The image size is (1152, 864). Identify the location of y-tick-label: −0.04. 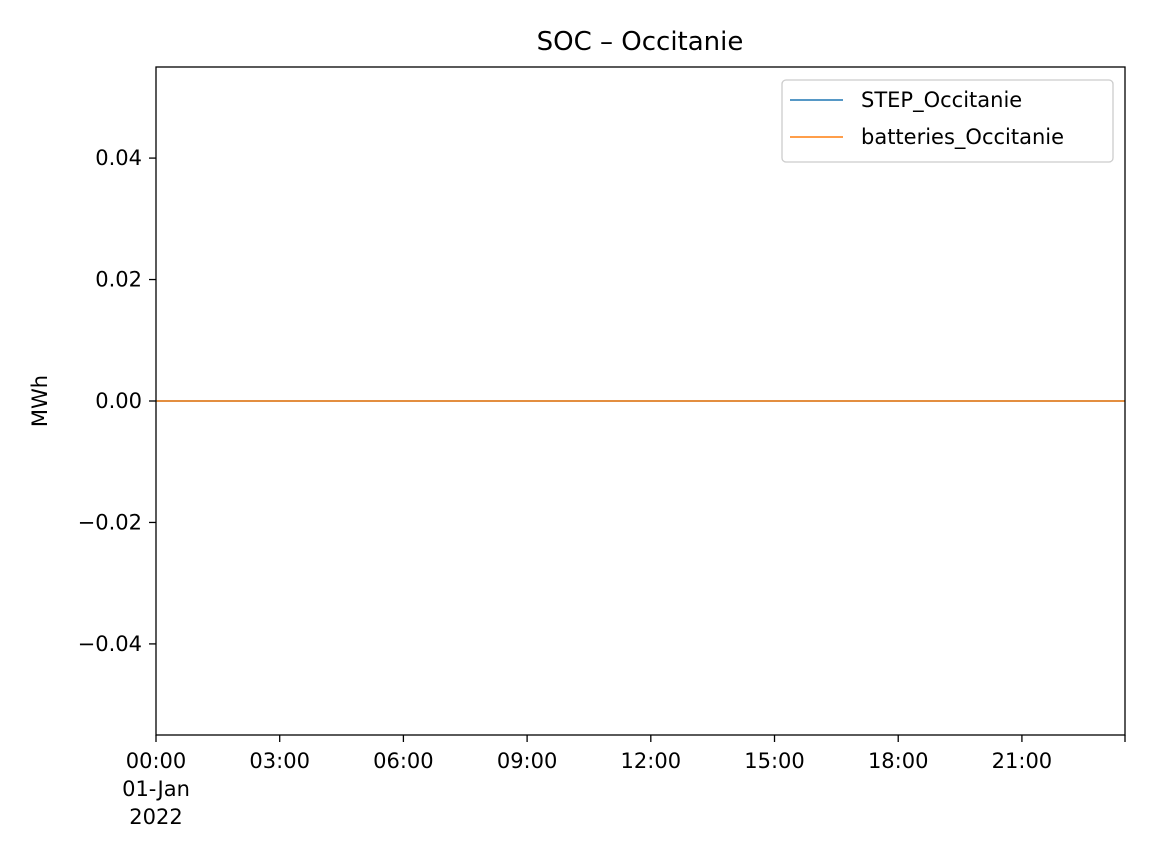
(110, 644).